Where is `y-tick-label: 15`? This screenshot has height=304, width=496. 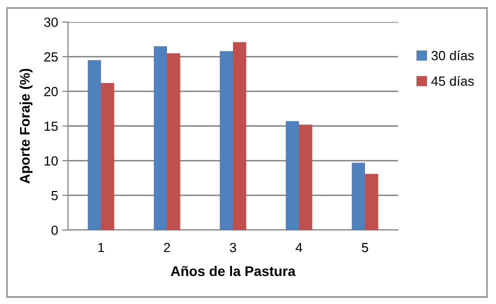
y-tick-label: 15 is located at coordinates (51, 126).